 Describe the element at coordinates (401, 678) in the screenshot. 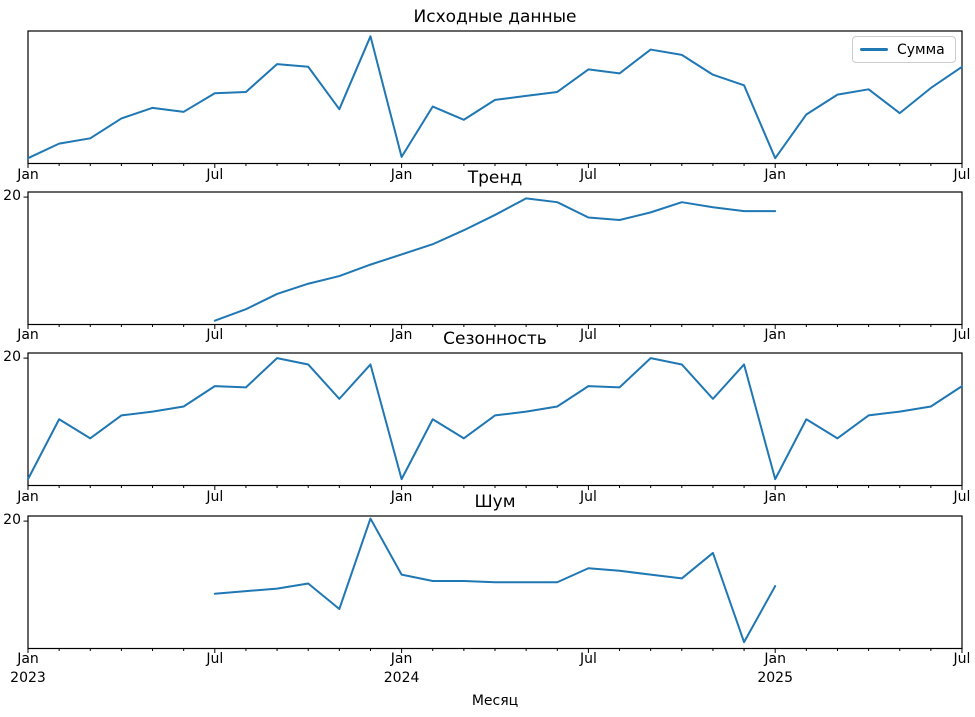

I see `x-year-label-2024: 2024` at that location.